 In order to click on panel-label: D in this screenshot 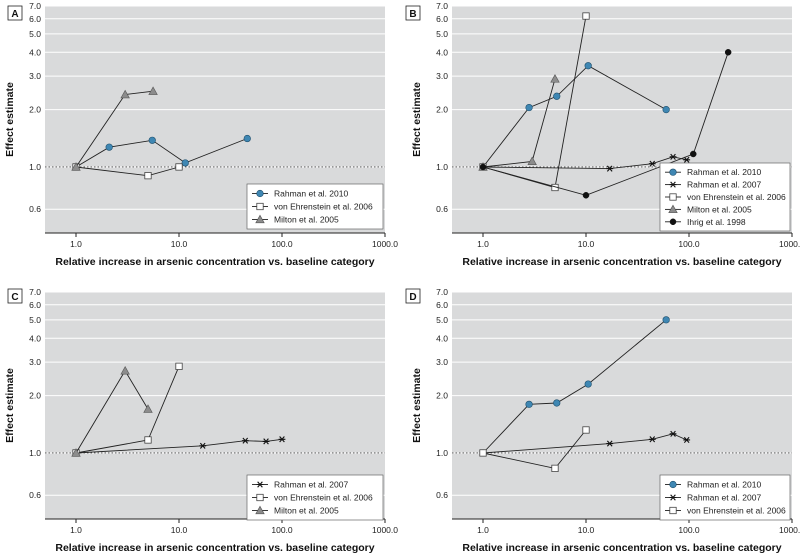, I will do `click(412, 297)`.